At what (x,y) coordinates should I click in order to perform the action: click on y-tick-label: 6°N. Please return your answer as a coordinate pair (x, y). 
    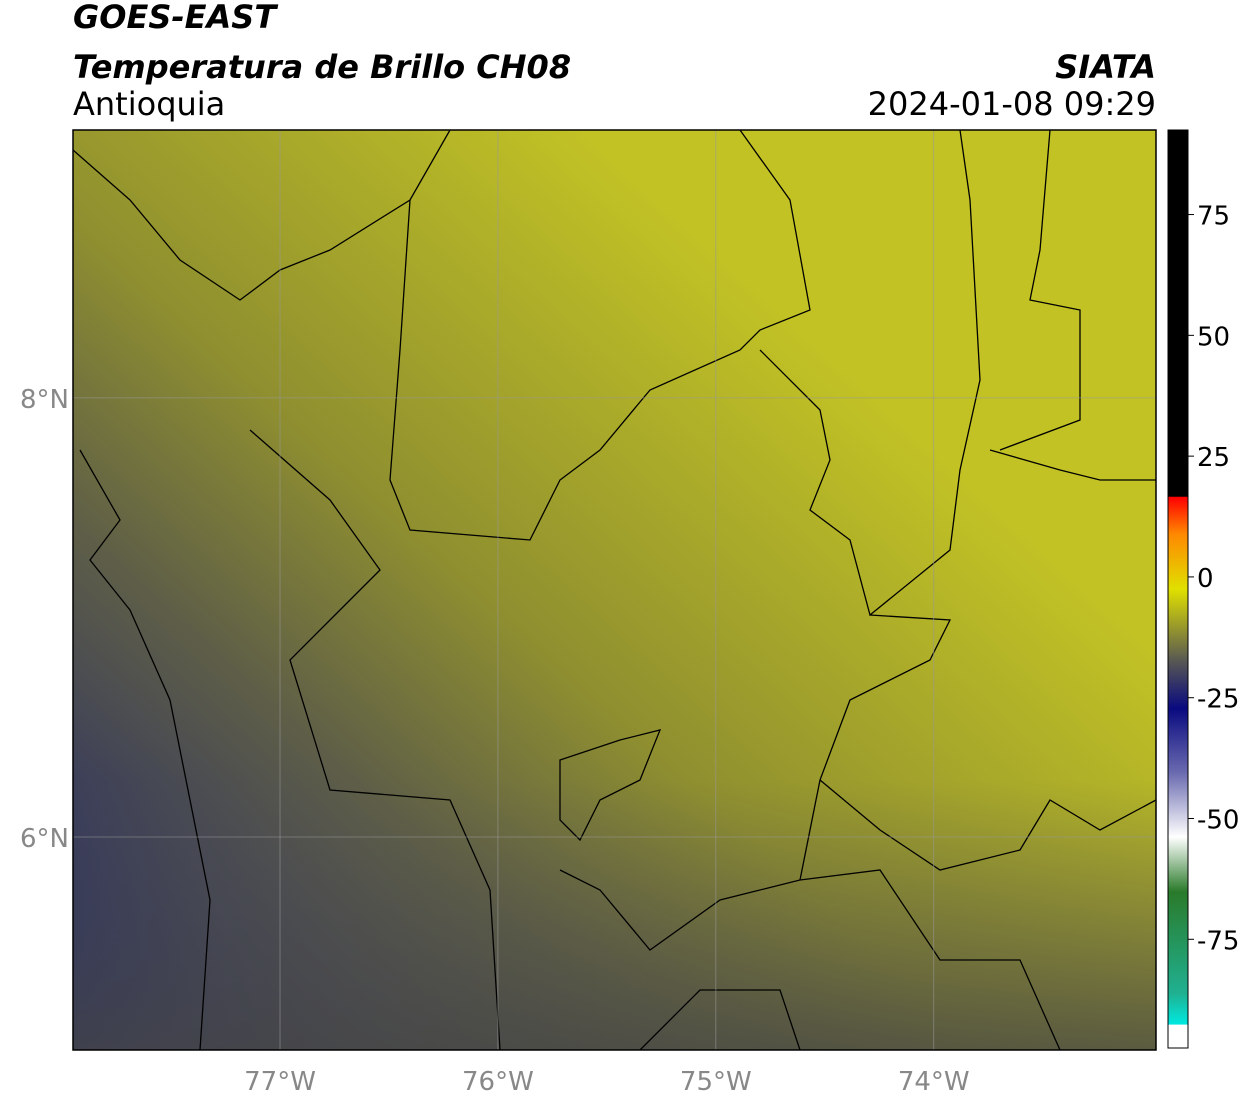
    Looking at the image, I should click on (44, 839).